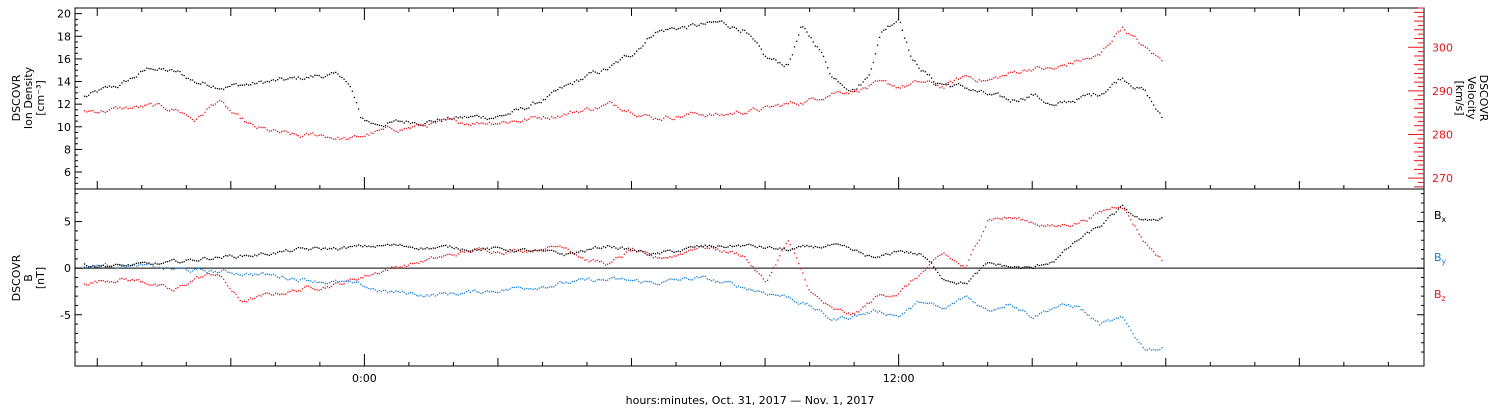 The height and width of the screenshot is (414, 1500). I want to click on ytick-label-bottom: -5, so click(65, 315).